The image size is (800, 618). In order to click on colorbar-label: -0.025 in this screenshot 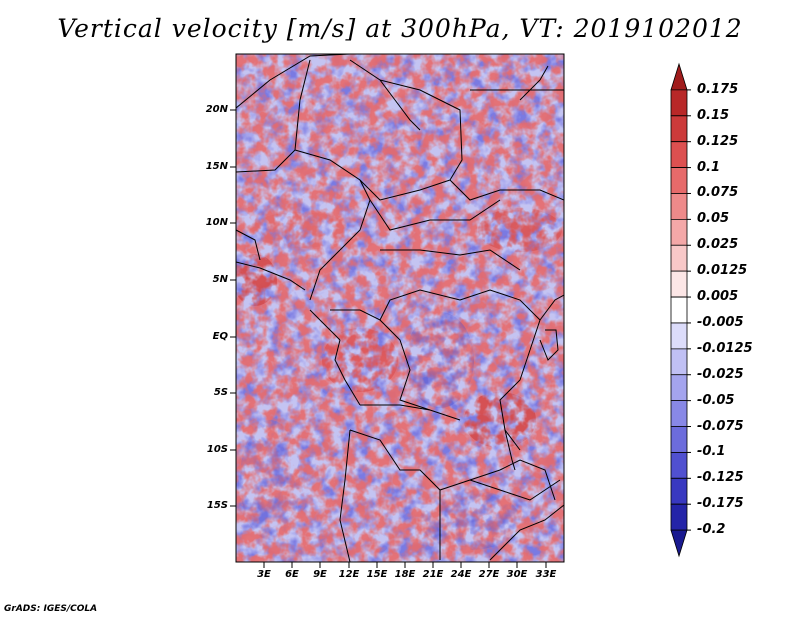, I will do `click(720, 374)`.